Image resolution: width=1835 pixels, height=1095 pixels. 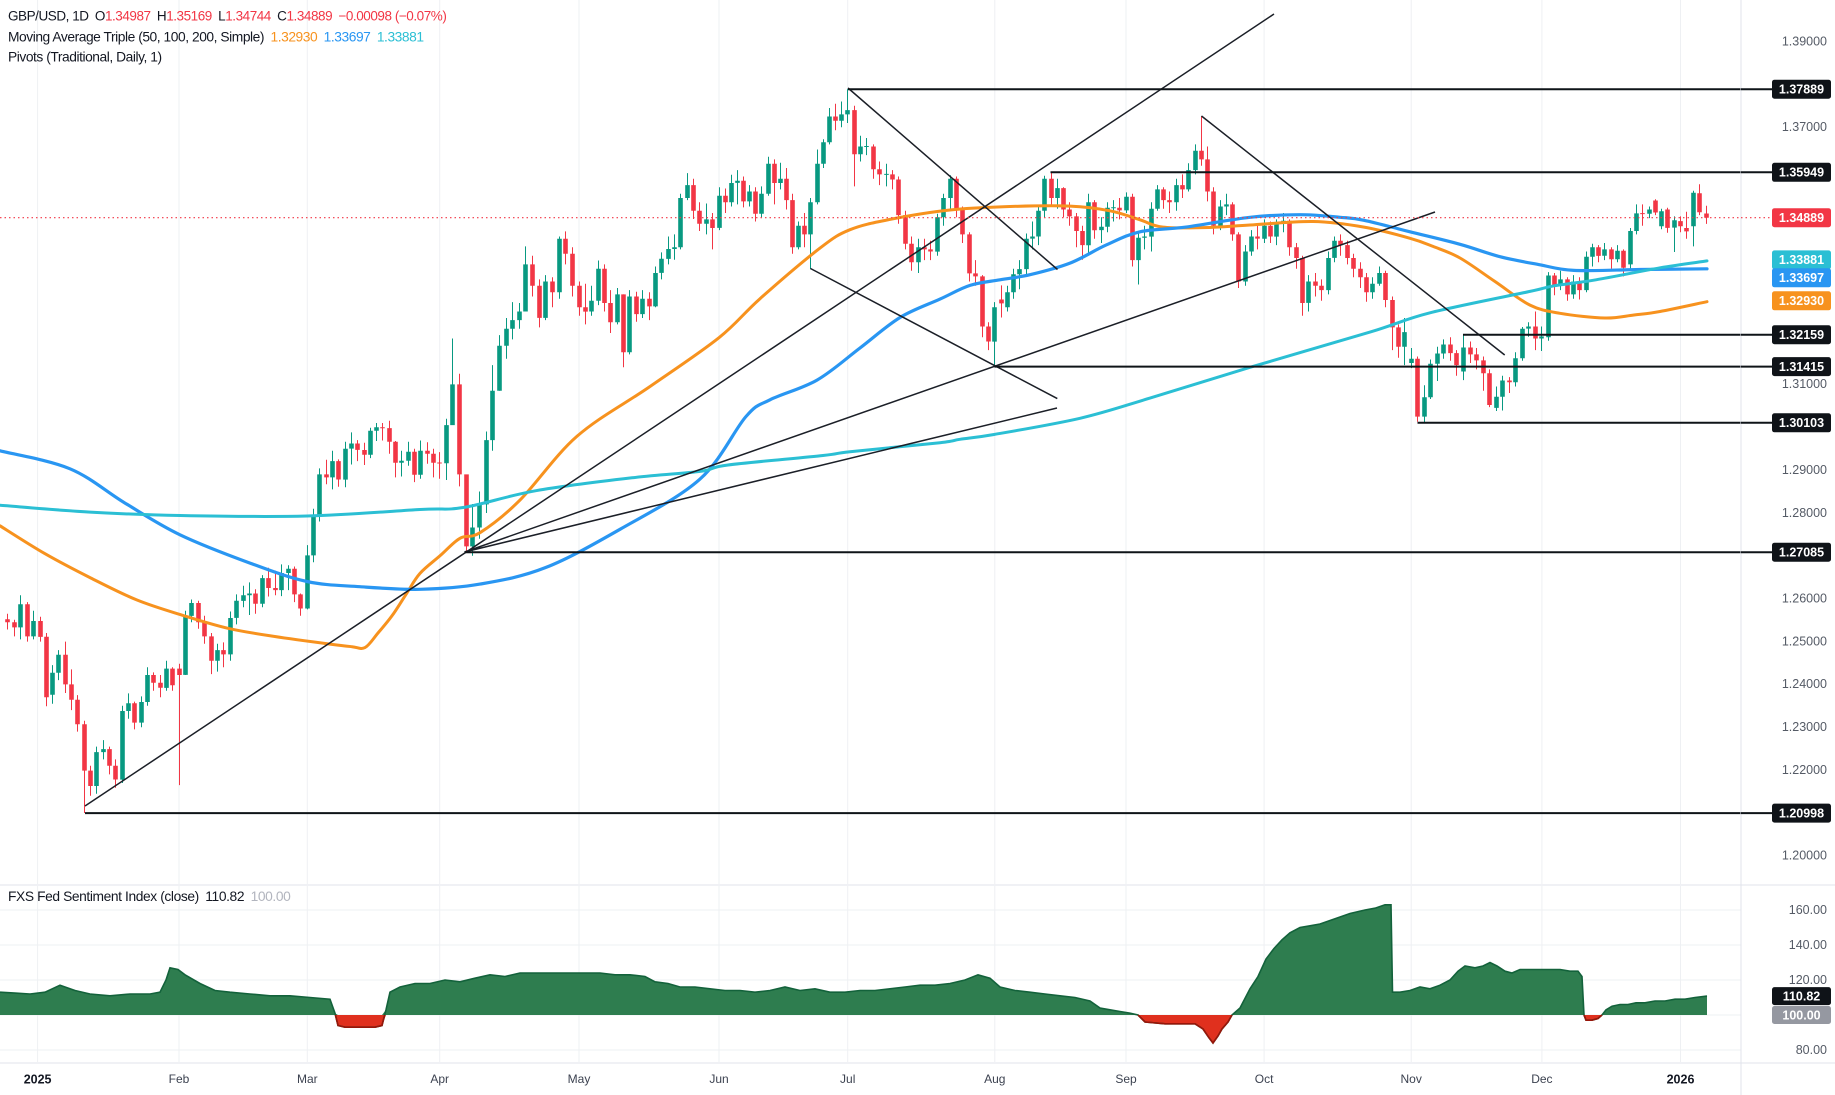 I want to click on svg-text: 80.00, so click(x=1811, y=1050).